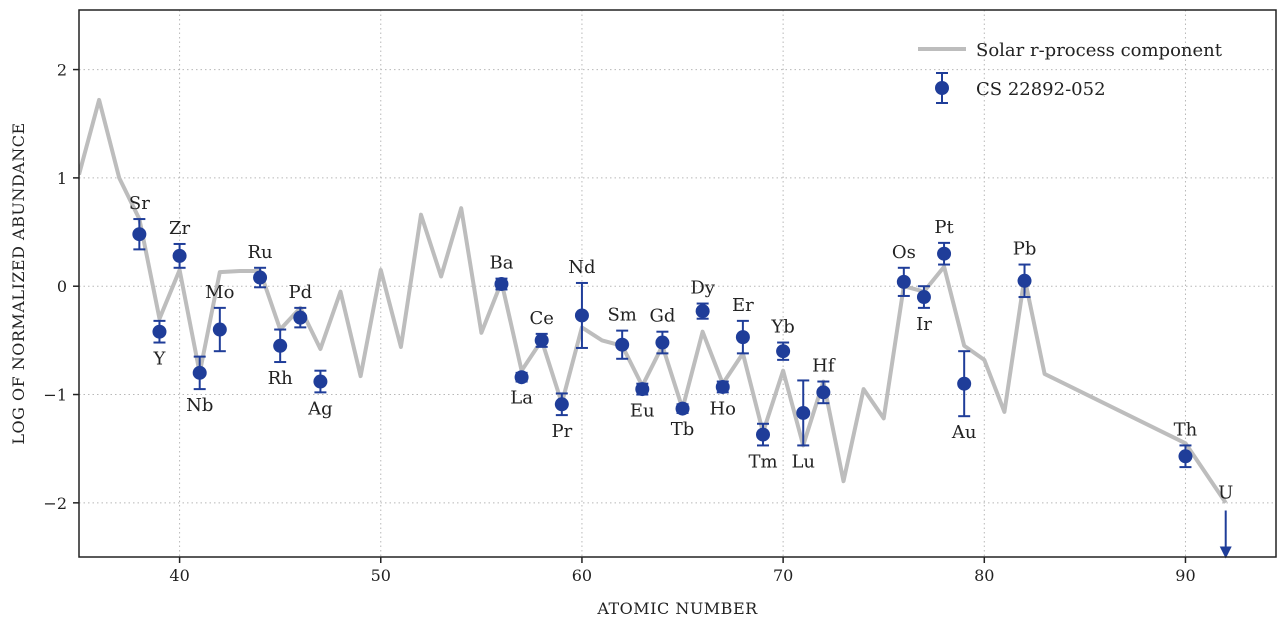  I want to click on element-label-ru: Ru, so click(259, 252).